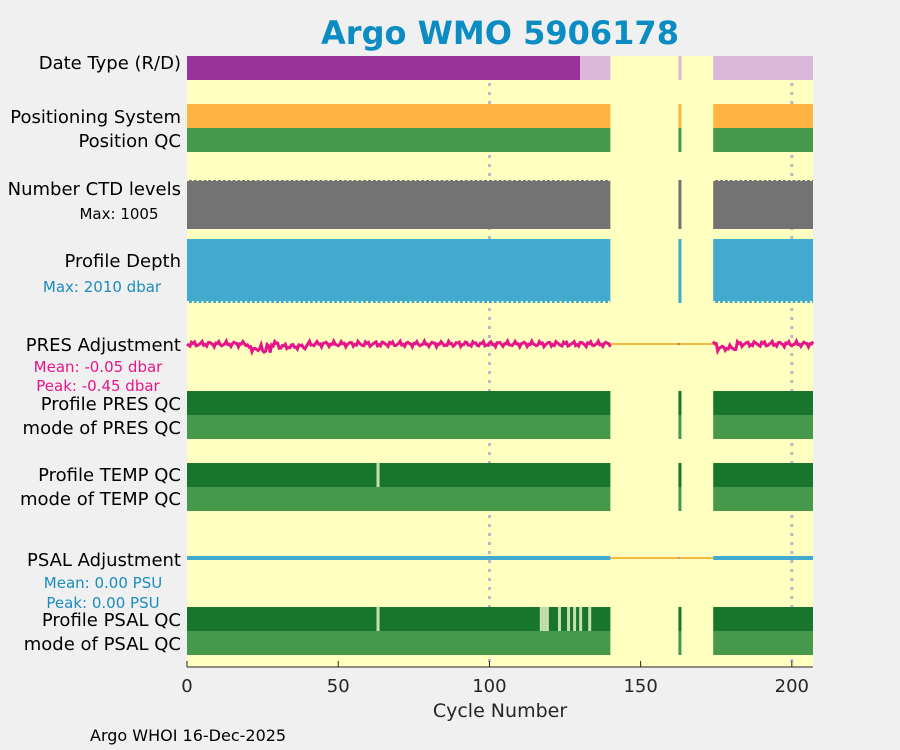 This screenshot has width=900, height=750. What do you see at coordinates (100, 499) in the screenshot?
I see `mode_temp_qc-label: mode of TEMP QC` at bounding box center [100, 499].